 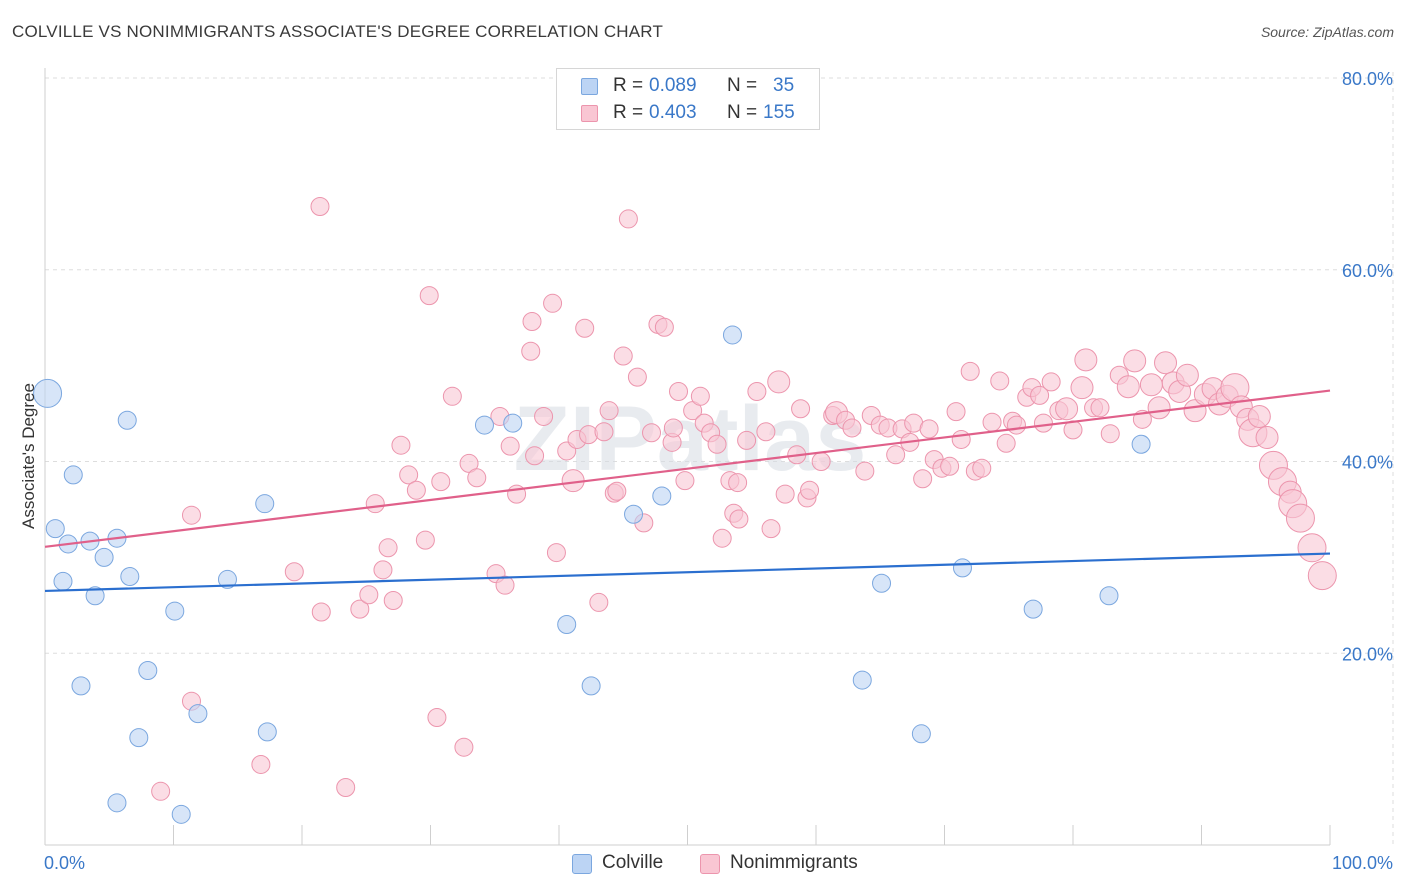 What do you see at coordinates (1362, 863) in the screenshot?
I see `x-tick-label: 100.0%` at bounding box center [1362, 863].